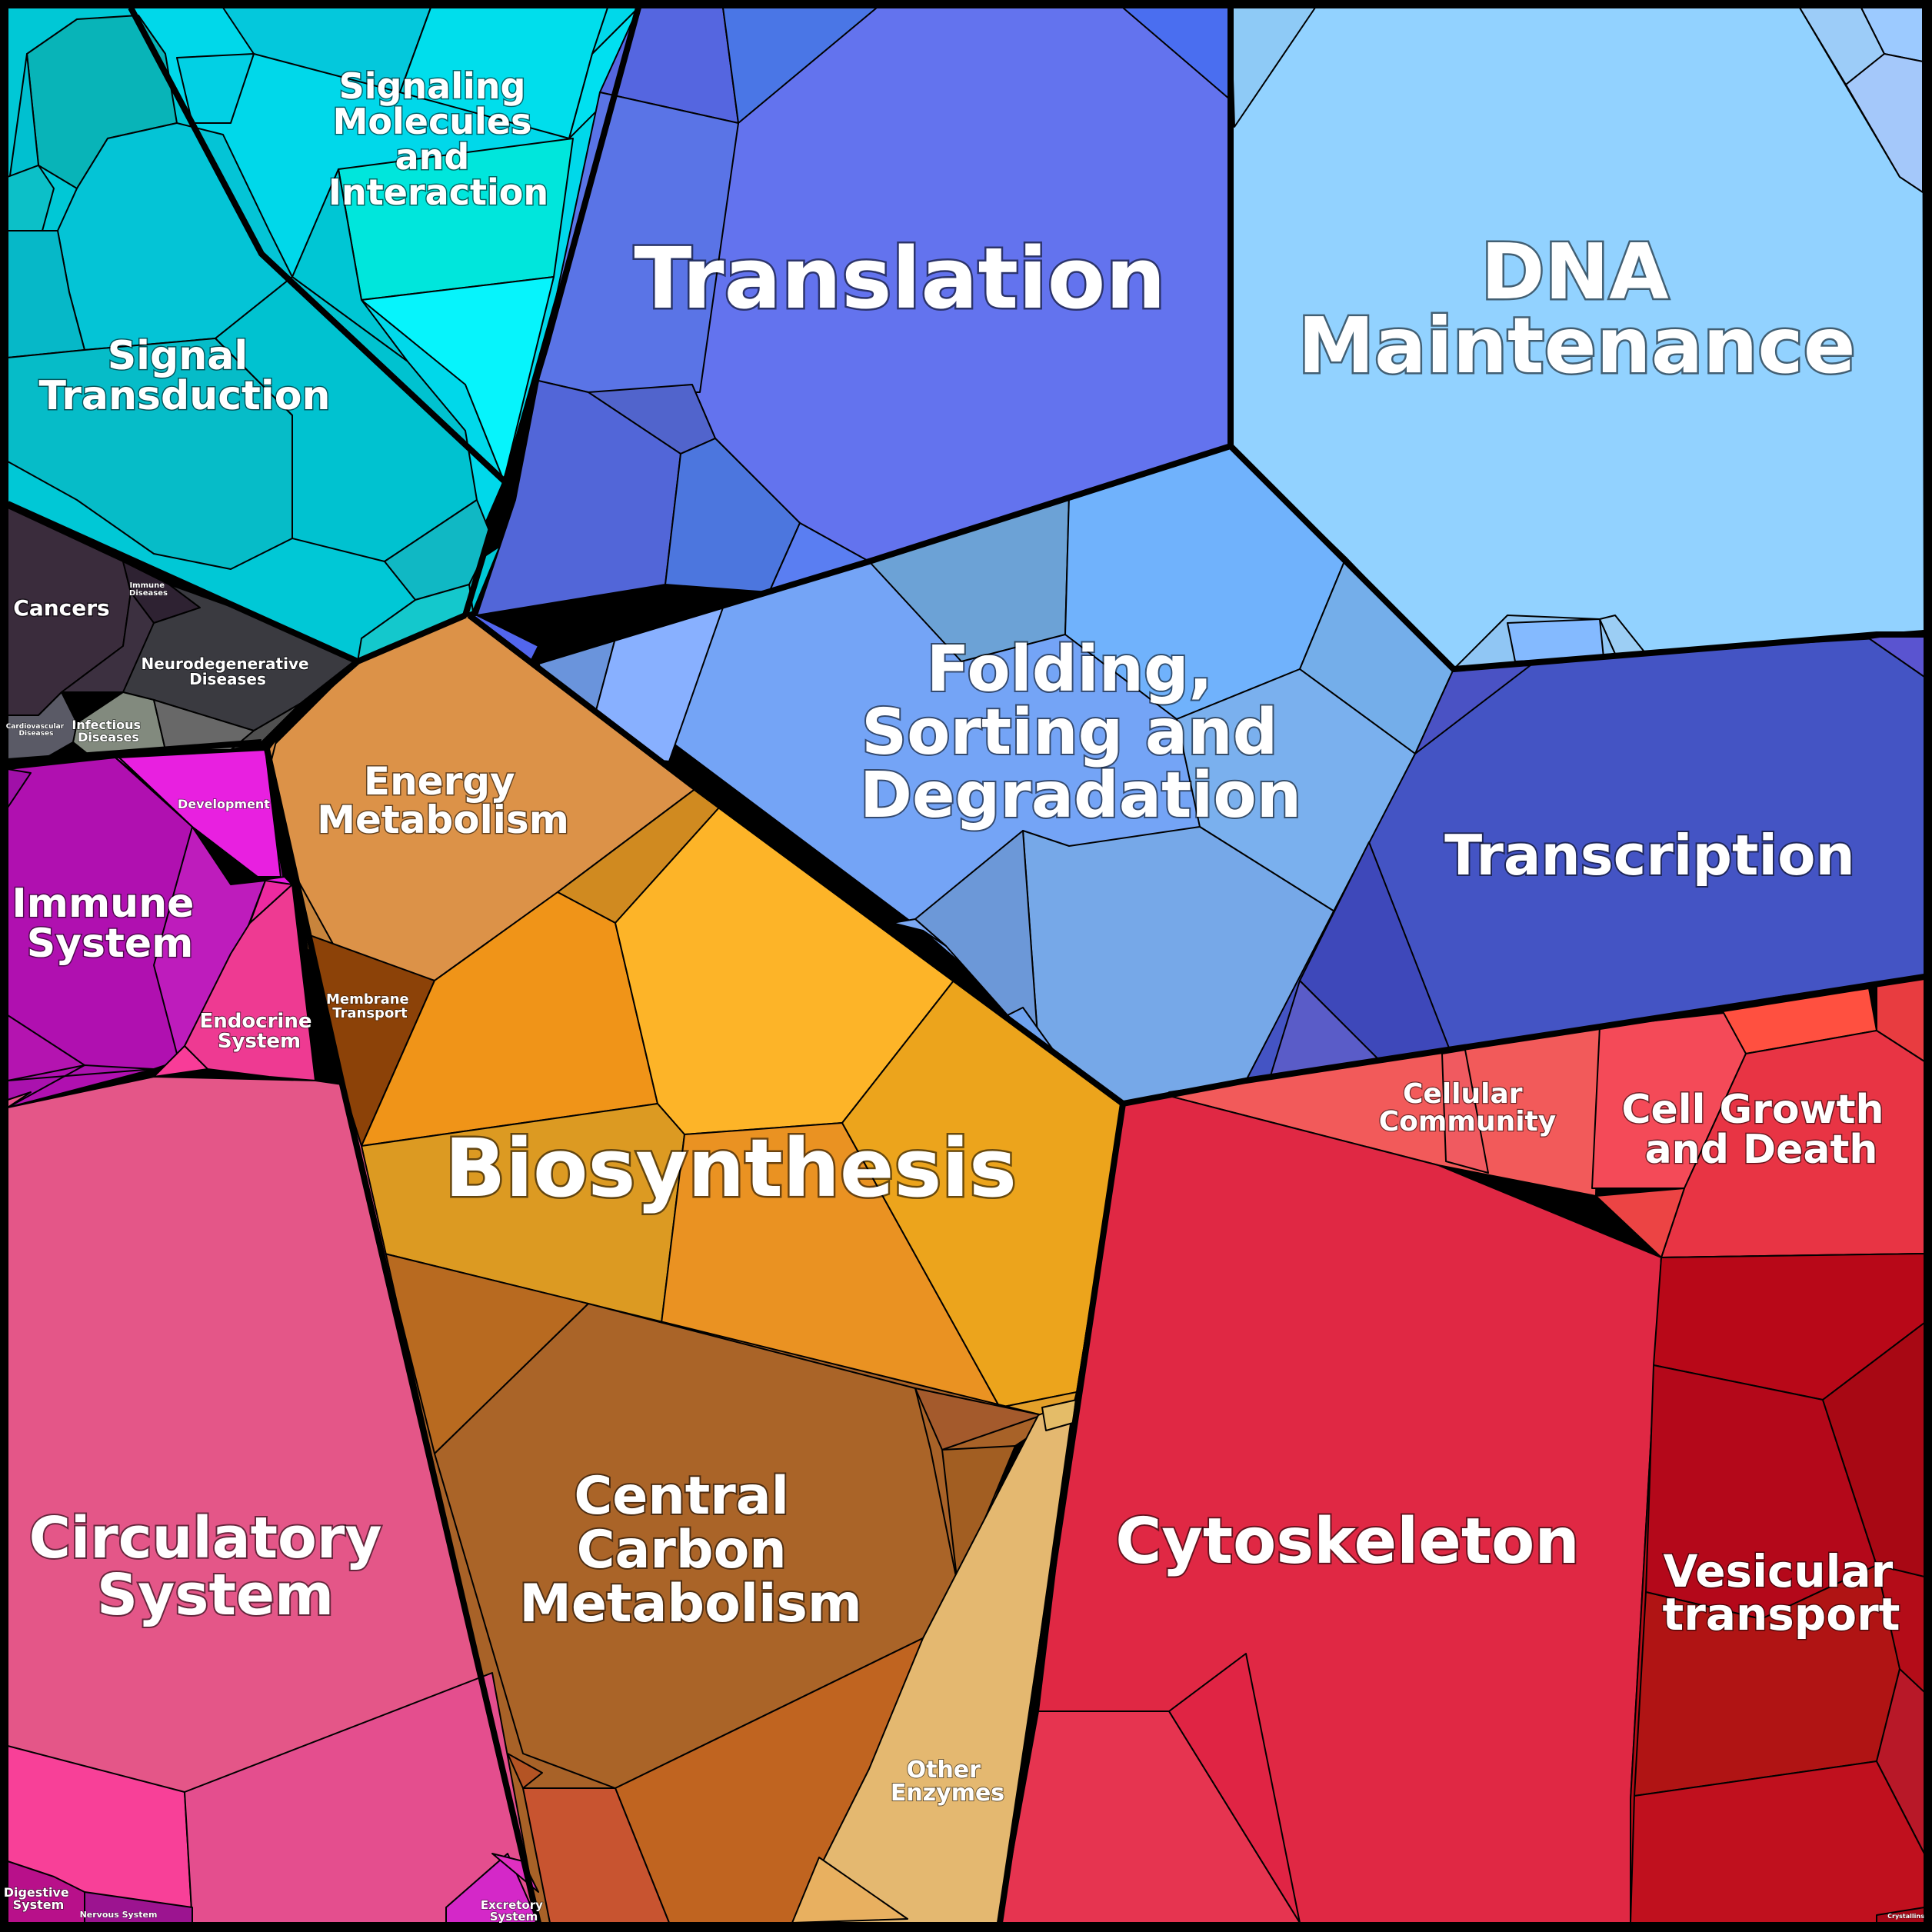  I want to click on label-membrane-transport: Membrane Transport, so click(370, 1006).